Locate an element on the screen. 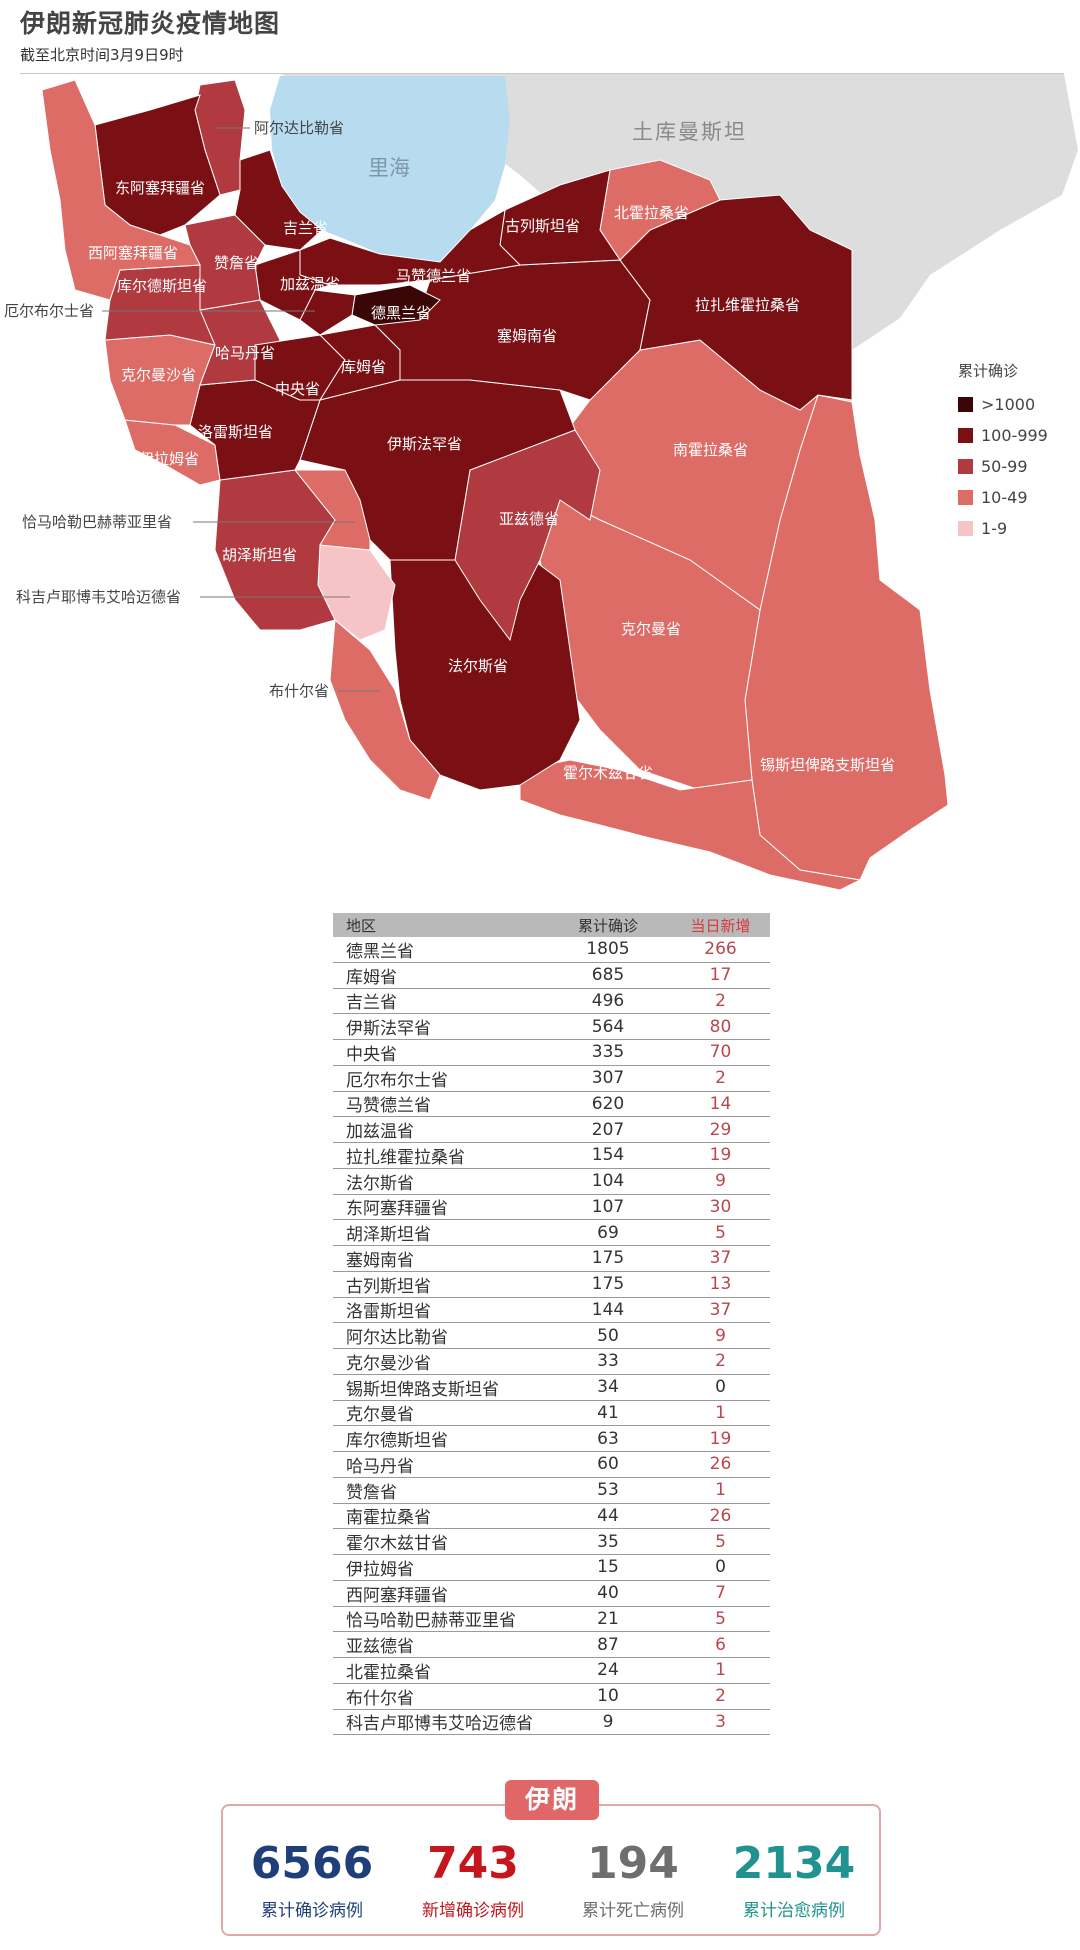  legend: 累计确诊 >1000 100-999 50-99 10-49 1-9 is located at coordinates (1003, 452).